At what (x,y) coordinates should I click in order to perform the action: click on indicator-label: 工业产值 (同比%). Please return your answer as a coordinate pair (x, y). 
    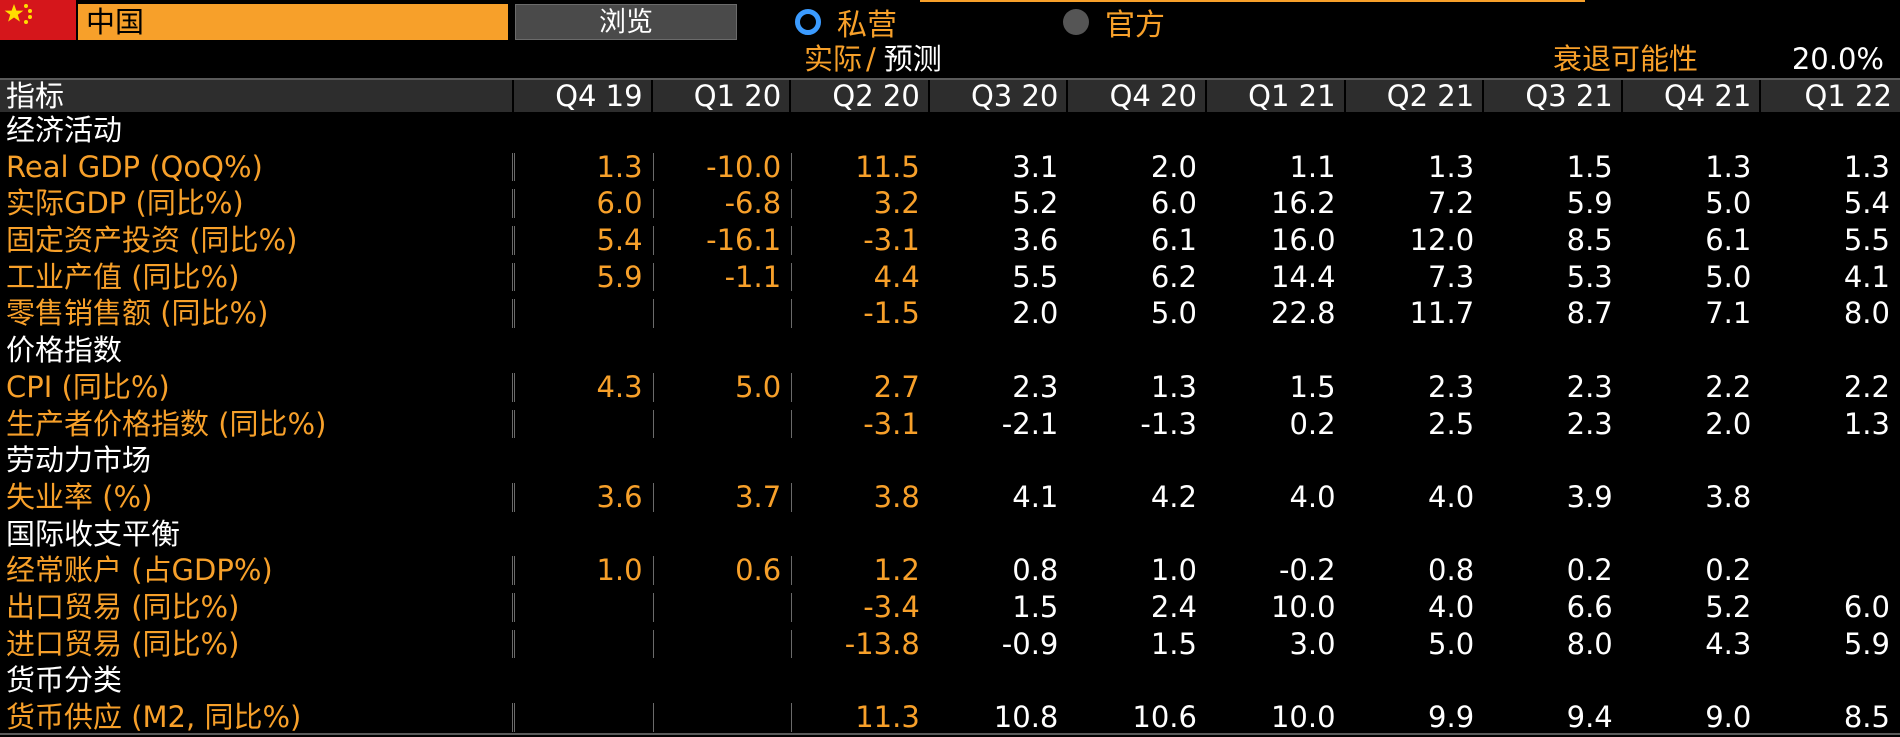
    Looking at the image, I should click on (257, 277).